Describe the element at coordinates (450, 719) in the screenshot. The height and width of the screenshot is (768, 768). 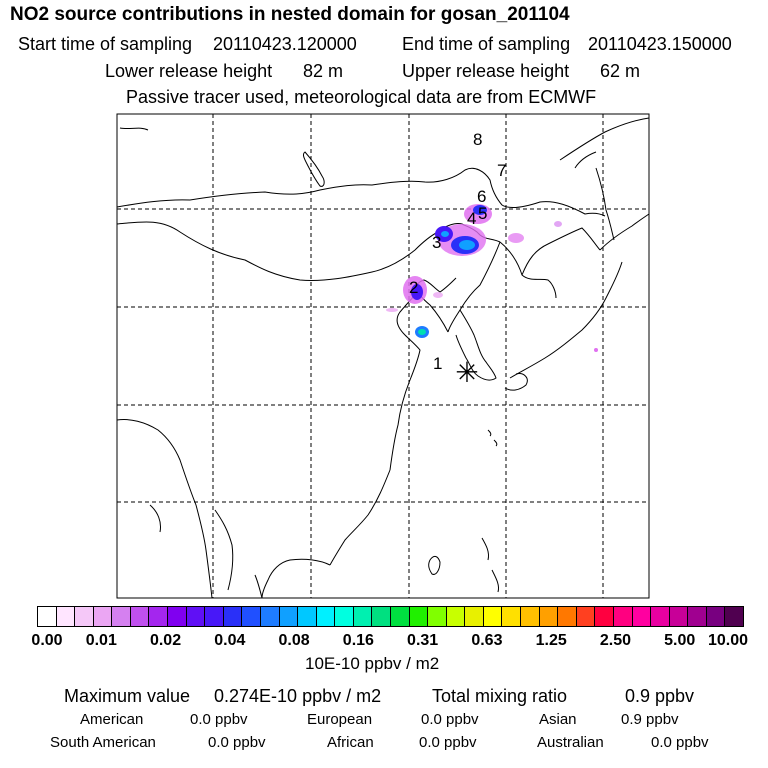
I see `region-value-european: 0.0 ppbv` at that location.